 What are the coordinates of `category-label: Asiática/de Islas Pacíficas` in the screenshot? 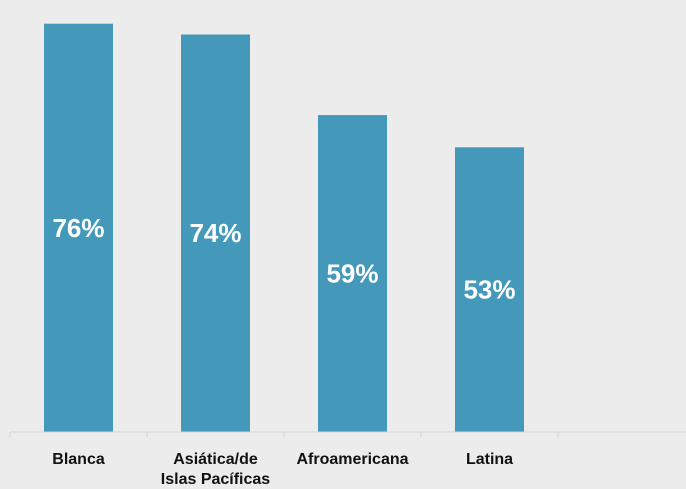 It's located at (216, 469).